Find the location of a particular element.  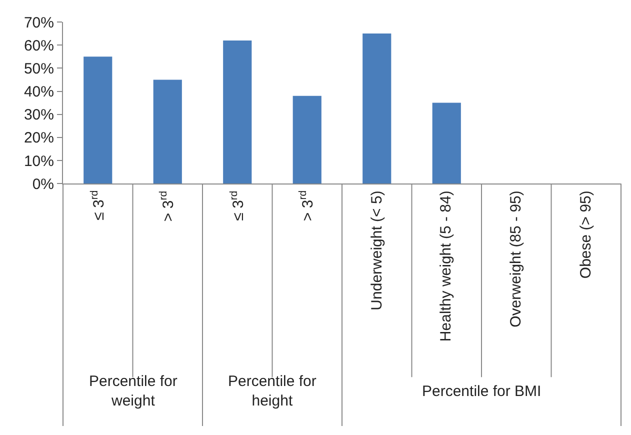

y-tick-label: 30% is located at coordinates (39, 115).